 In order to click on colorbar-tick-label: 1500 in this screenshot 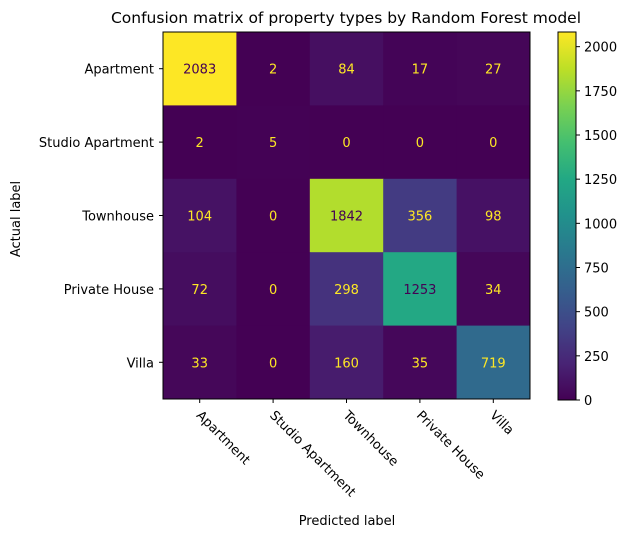, I will do `click(600, 136)`.